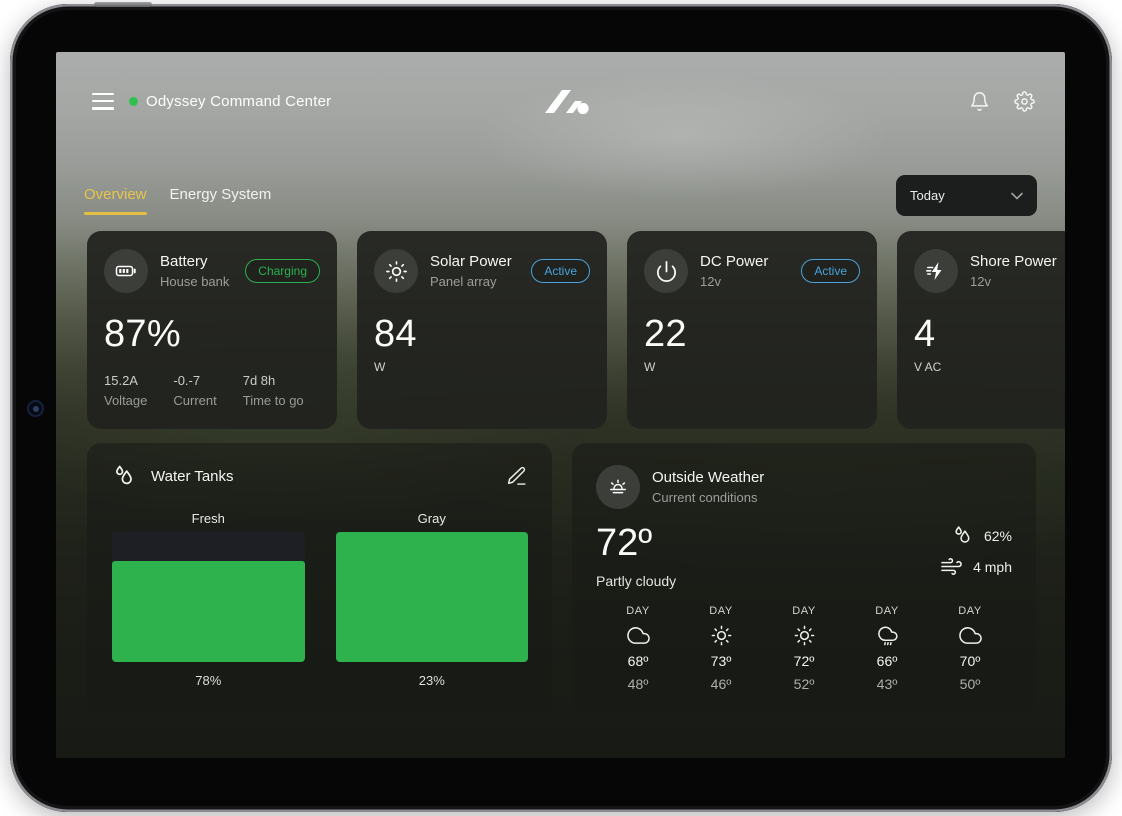 The image size is (1122, 816). Describe the element at coordinates (928, 367) in the screenshot. I see `shore-unit: V AC` at that location.